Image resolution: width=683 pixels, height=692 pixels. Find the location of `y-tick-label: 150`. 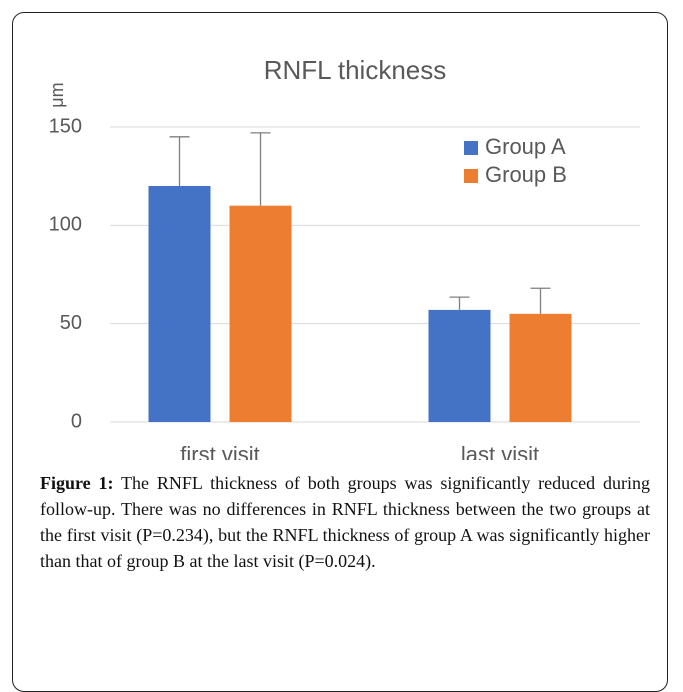

y-tick-label: 150 is located at coordinates (65, 126).